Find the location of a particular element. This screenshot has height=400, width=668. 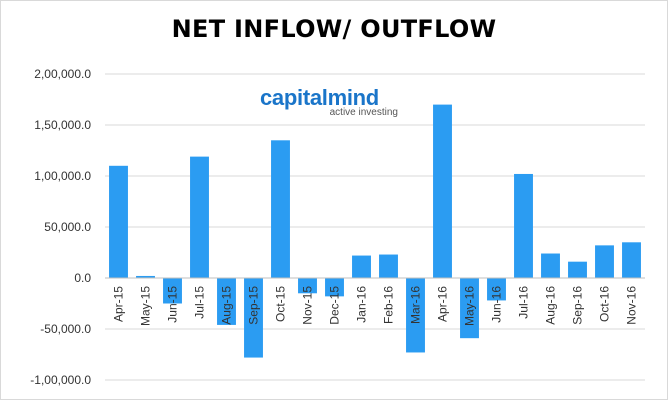

x-tick-label: Dec-15 is located at coordinates (335, 305).